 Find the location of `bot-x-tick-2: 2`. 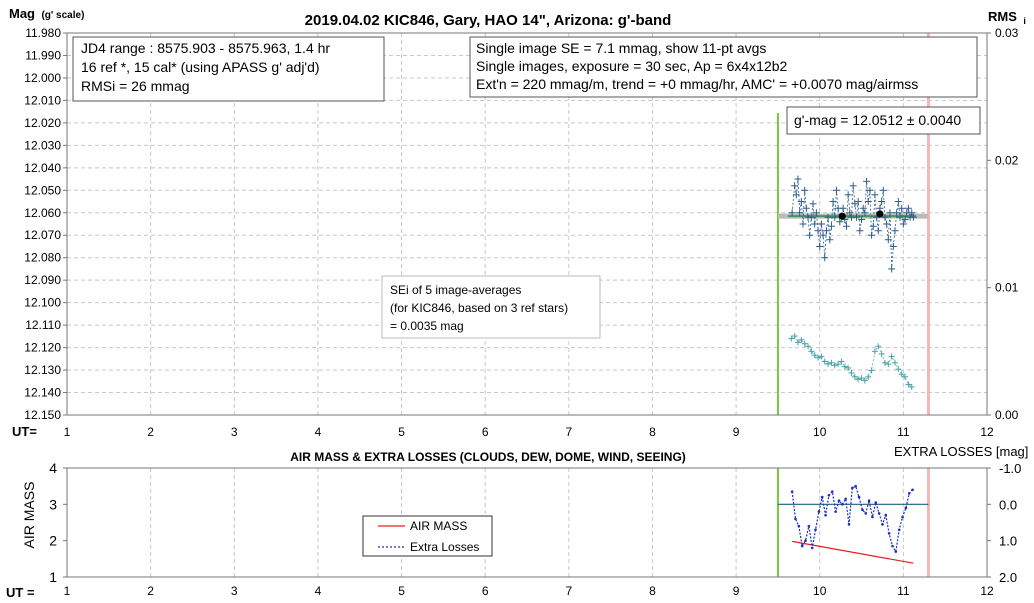

bot-x-tick-2: 2 is located at coordinates (150, 591).